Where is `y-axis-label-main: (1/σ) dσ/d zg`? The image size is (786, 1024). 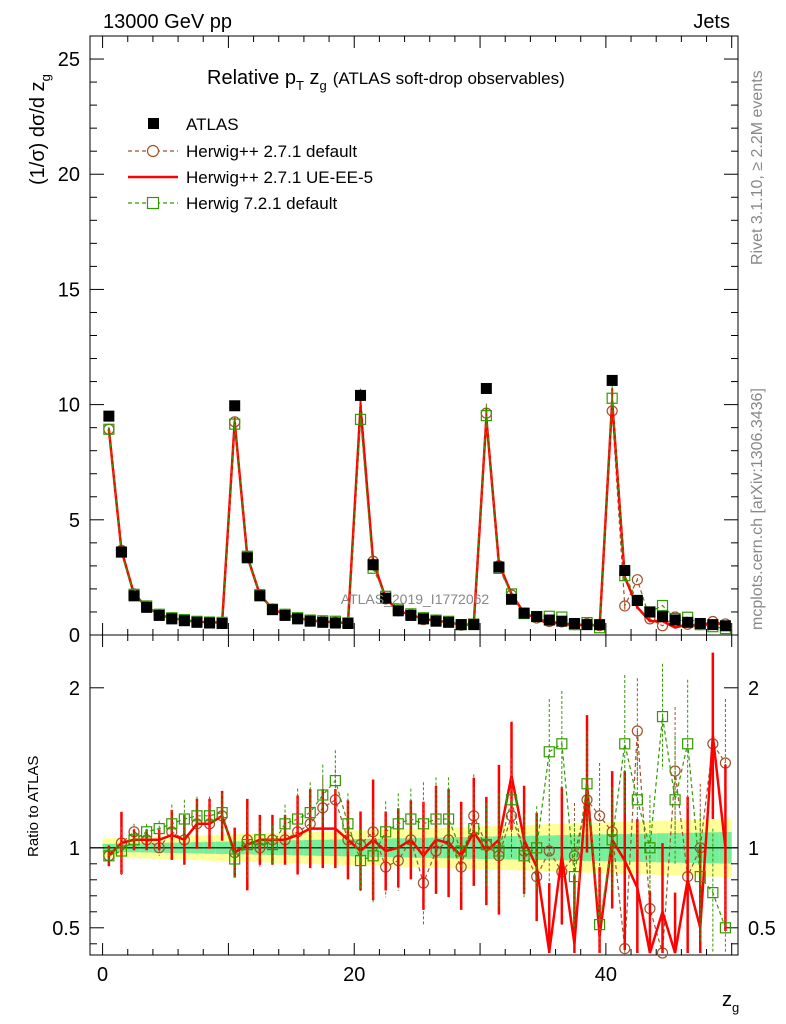
y-axis-label-main: (1/σ) dσ/d zg is located at coordinates (40, 129).